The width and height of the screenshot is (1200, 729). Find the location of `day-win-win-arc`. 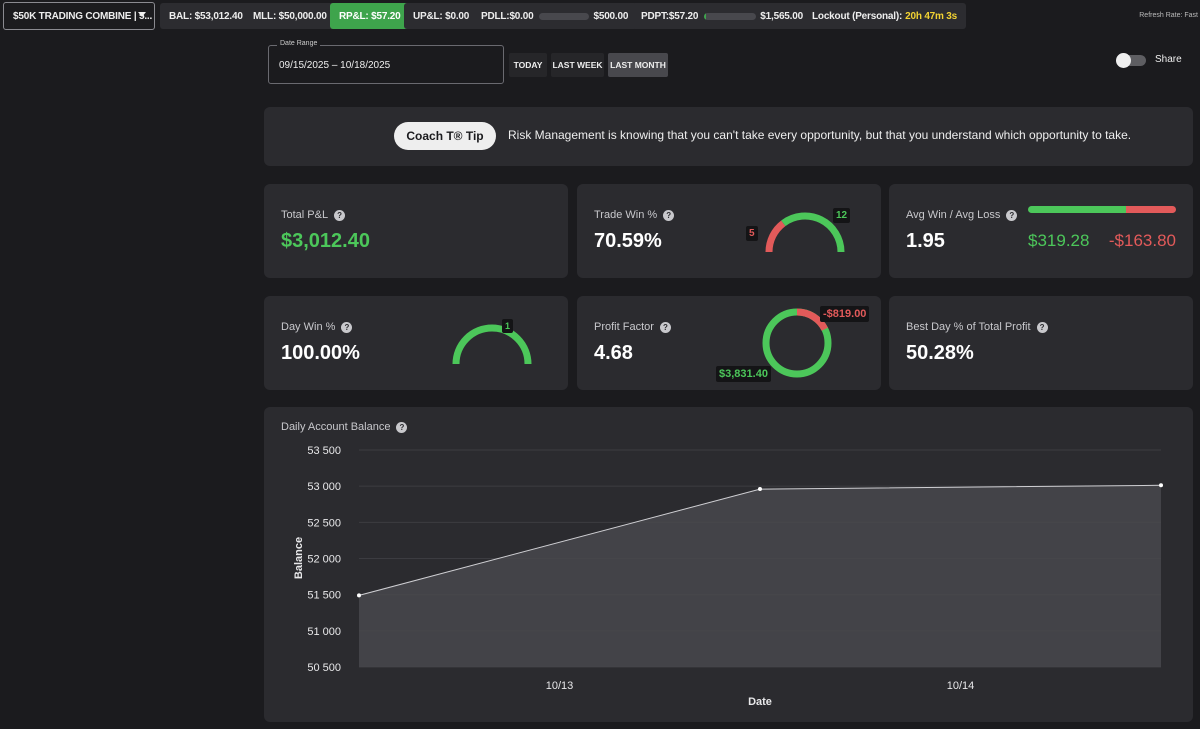

day-win-win-arc is located at coordinates (492, 344).